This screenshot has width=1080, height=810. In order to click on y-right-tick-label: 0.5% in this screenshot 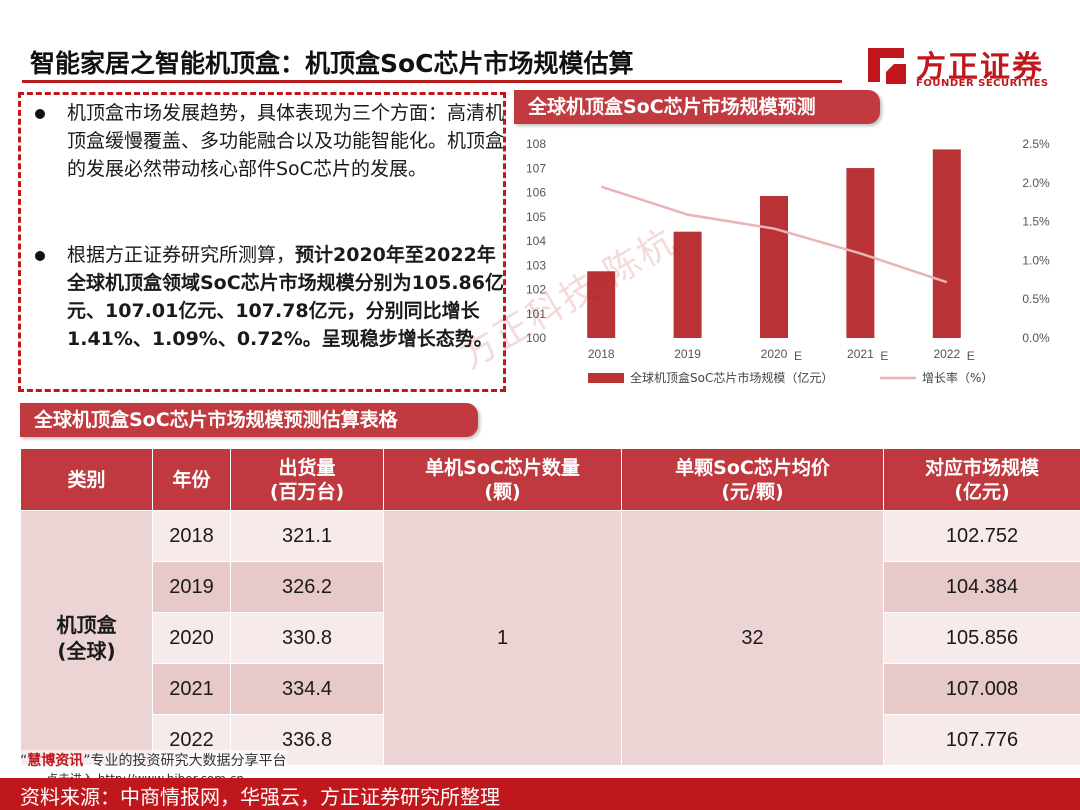, I will do `click(1036, 299)`.